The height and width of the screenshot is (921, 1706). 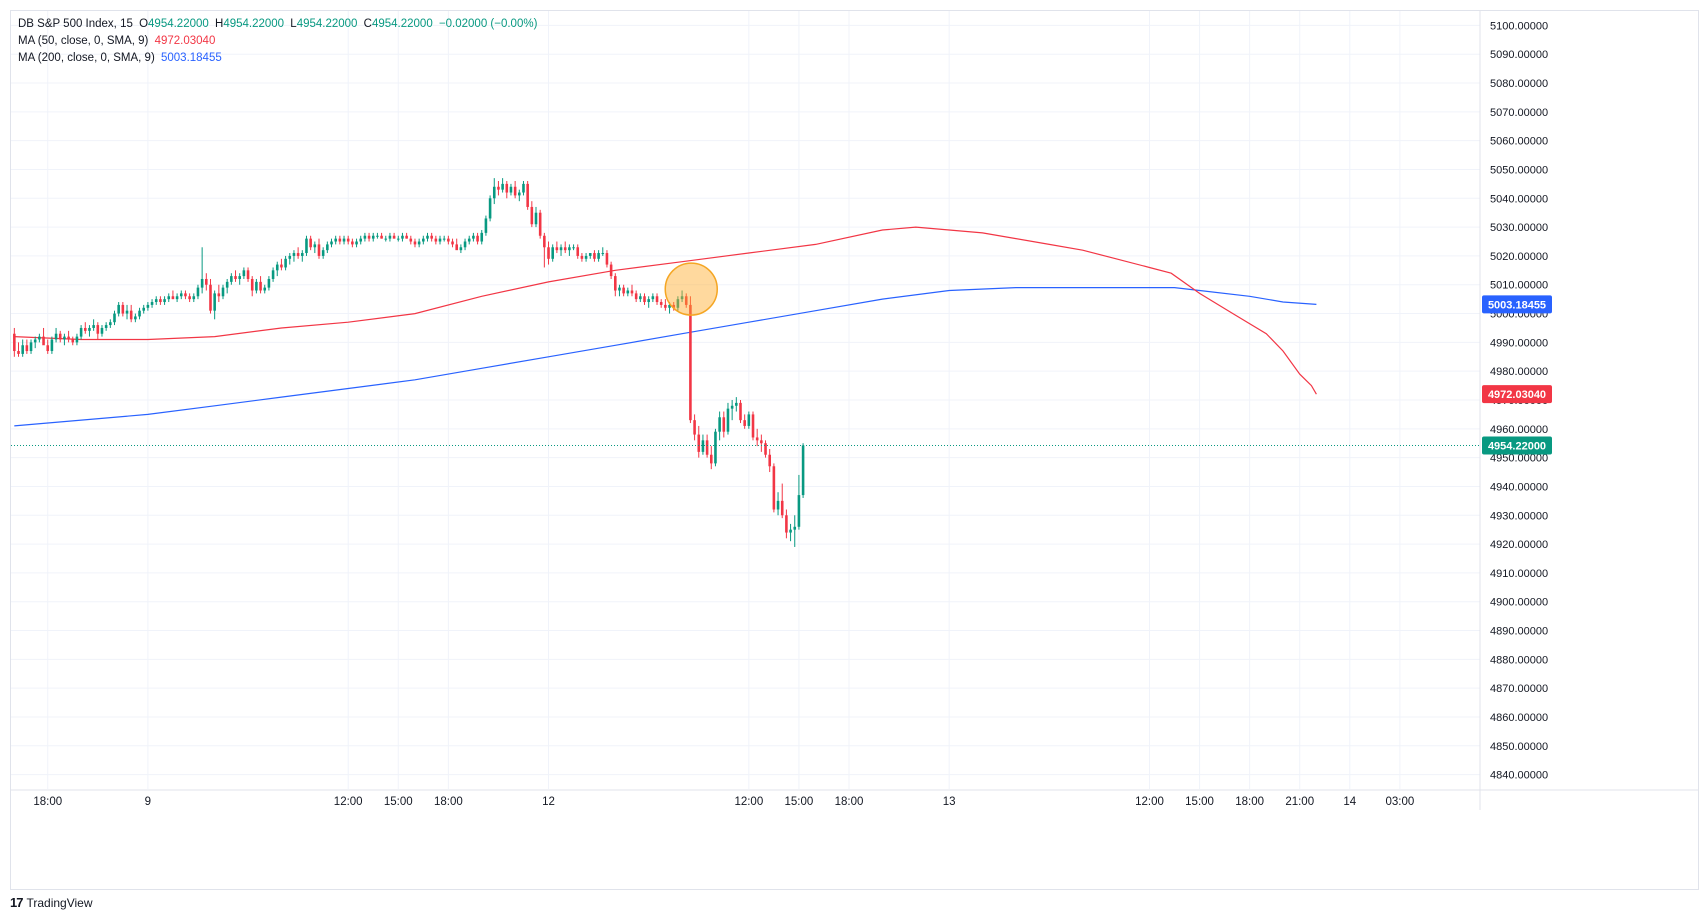 I want to click on y-tick-label: 4980.00000, so click(x=1519, y=372).